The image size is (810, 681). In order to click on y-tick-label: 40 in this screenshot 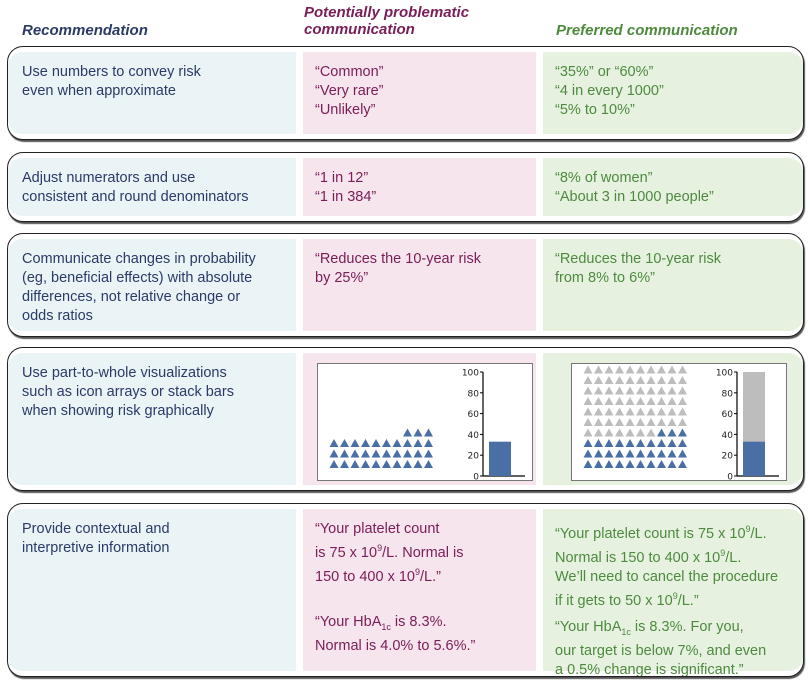, I will do `click(474, 436)`.